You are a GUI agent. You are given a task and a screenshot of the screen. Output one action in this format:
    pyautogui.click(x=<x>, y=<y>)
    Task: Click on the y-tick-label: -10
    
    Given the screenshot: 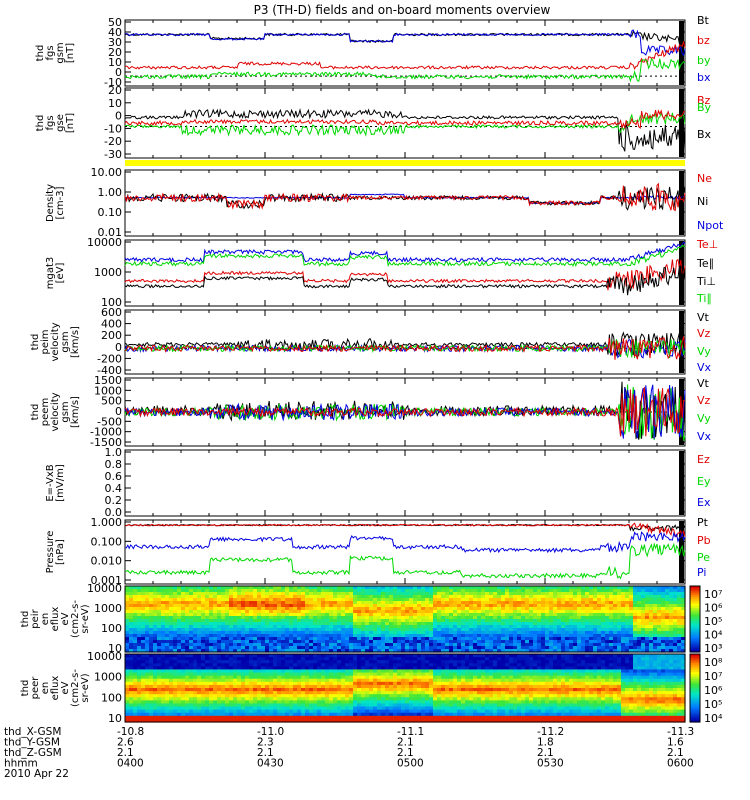 What is the action you would take?
    pyautogui.click(x=113, y=128)
    